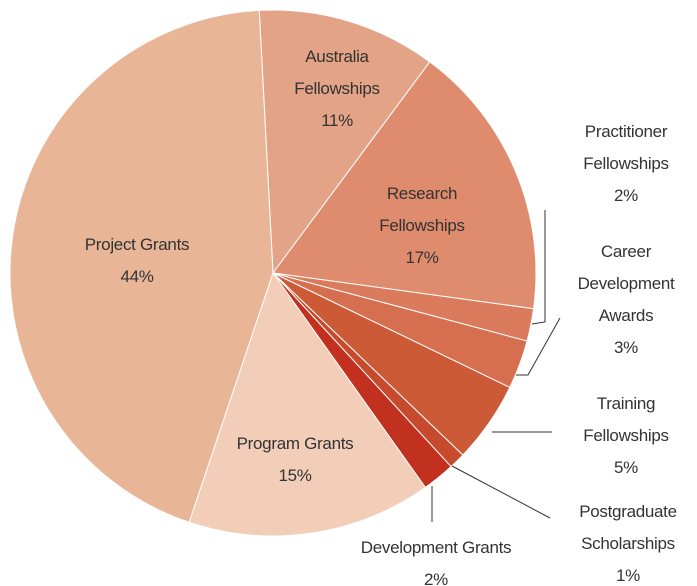  I want to click on category-name: Development Grants, so click(436, 547).